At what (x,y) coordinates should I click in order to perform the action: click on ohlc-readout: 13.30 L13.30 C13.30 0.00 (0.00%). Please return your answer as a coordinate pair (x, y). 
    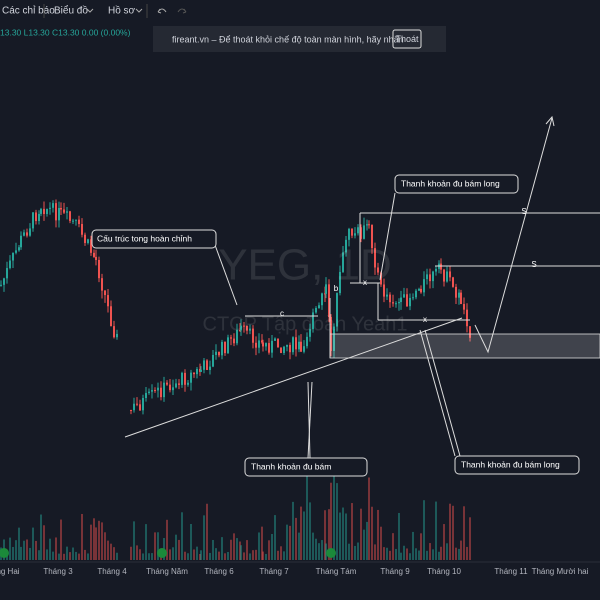
    Looking at the image, I should click on (65, 32).